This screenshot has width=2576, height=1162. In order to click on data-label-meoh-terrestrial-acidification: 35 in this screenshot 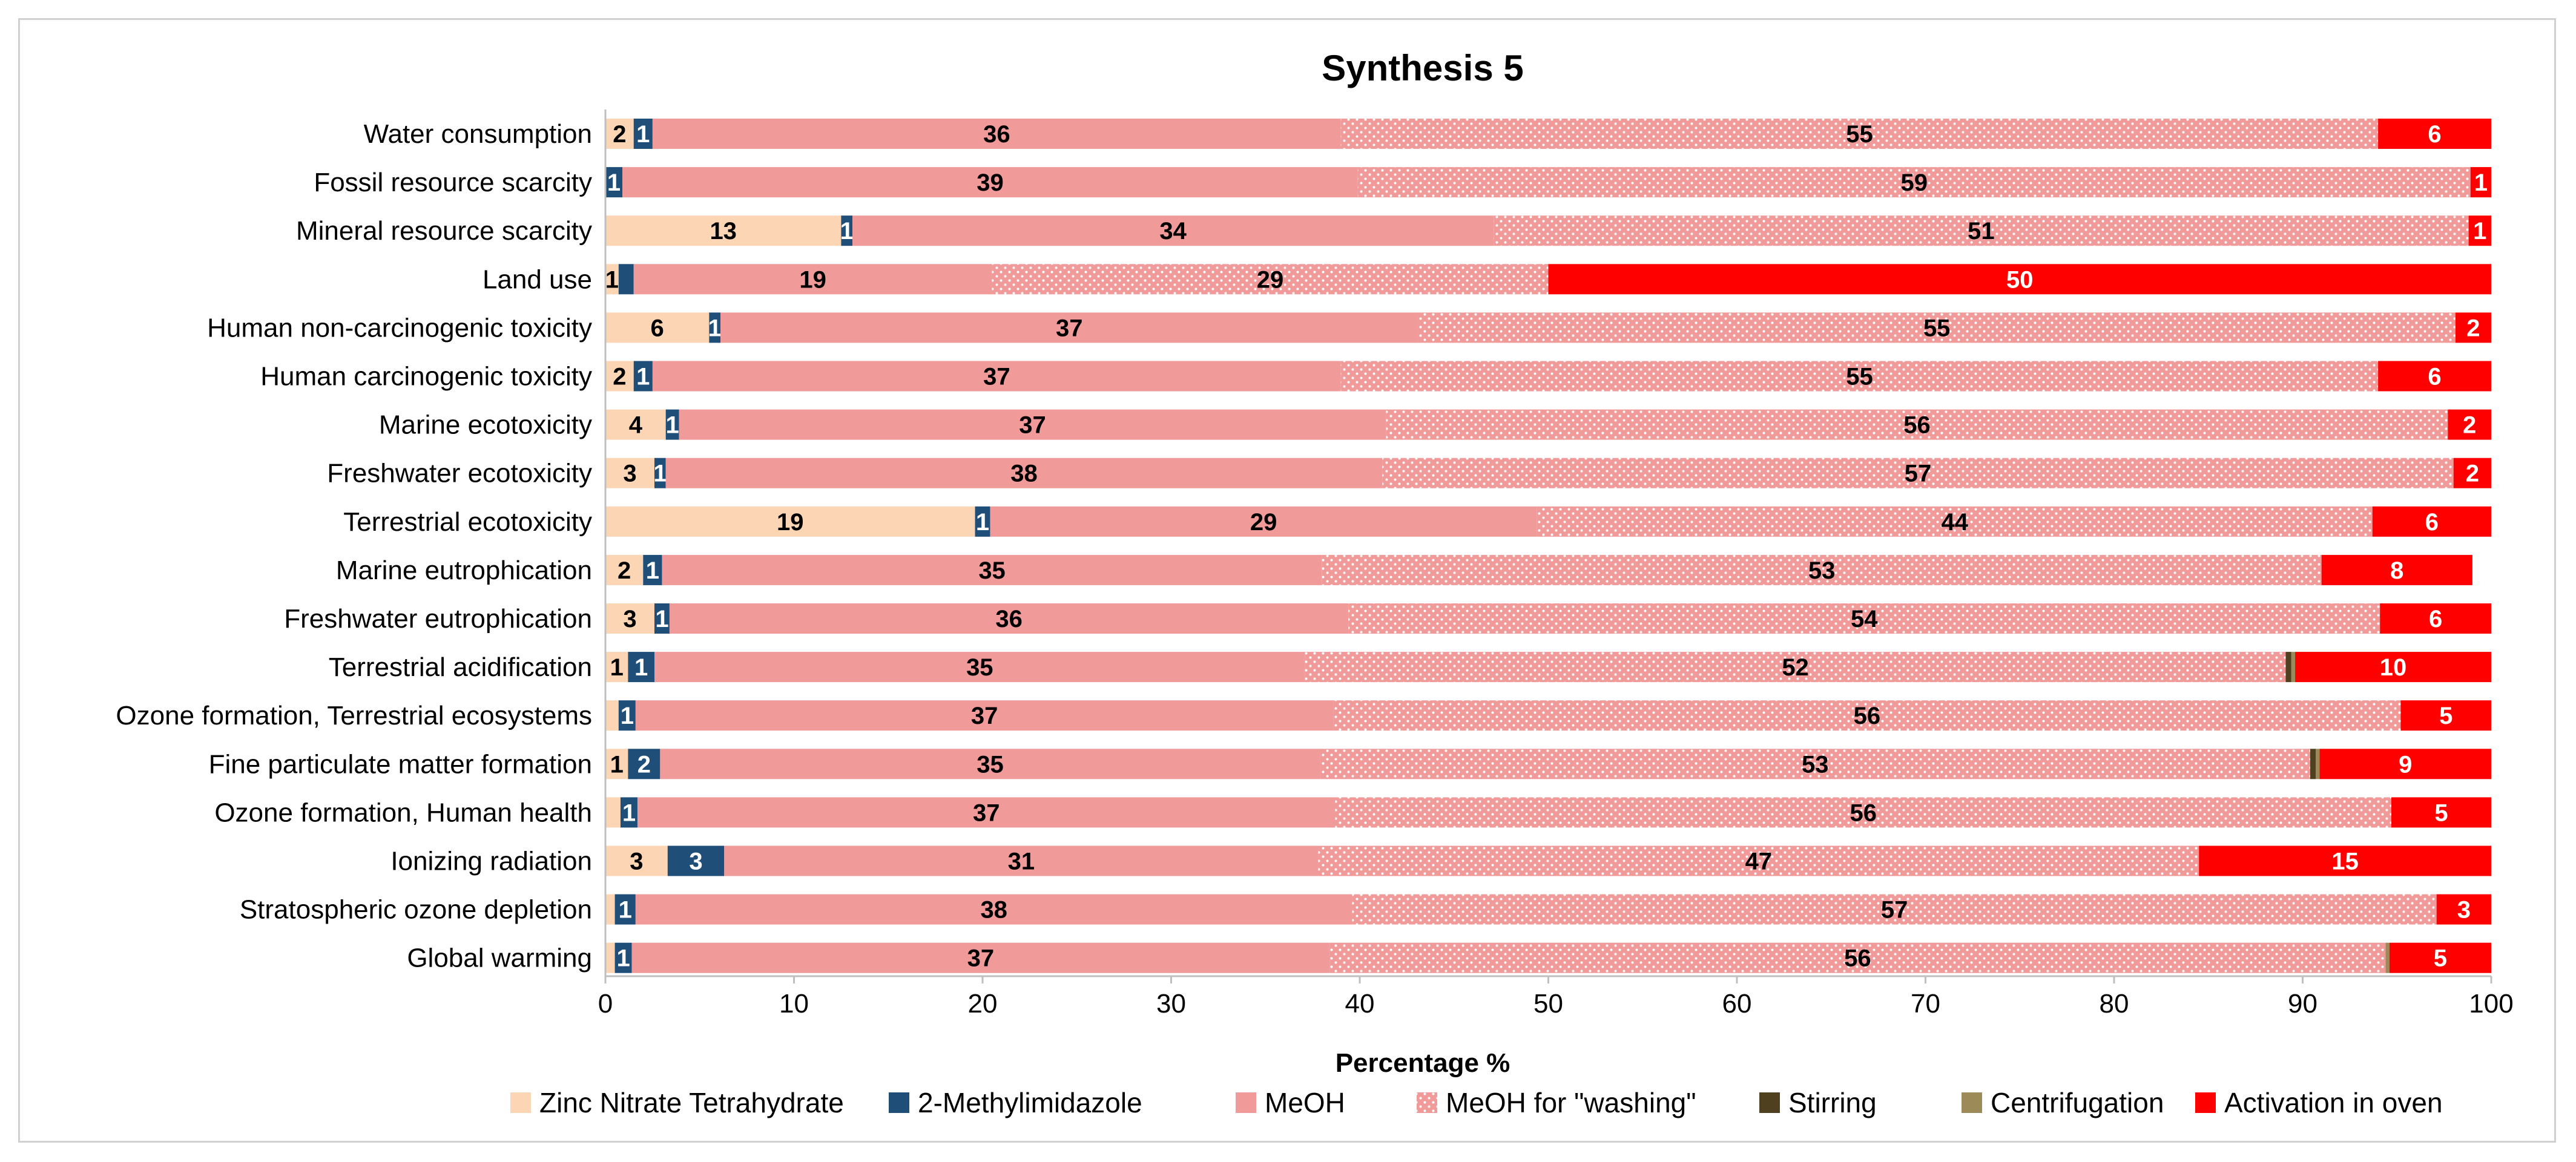, I will do `click(979, 667)`.